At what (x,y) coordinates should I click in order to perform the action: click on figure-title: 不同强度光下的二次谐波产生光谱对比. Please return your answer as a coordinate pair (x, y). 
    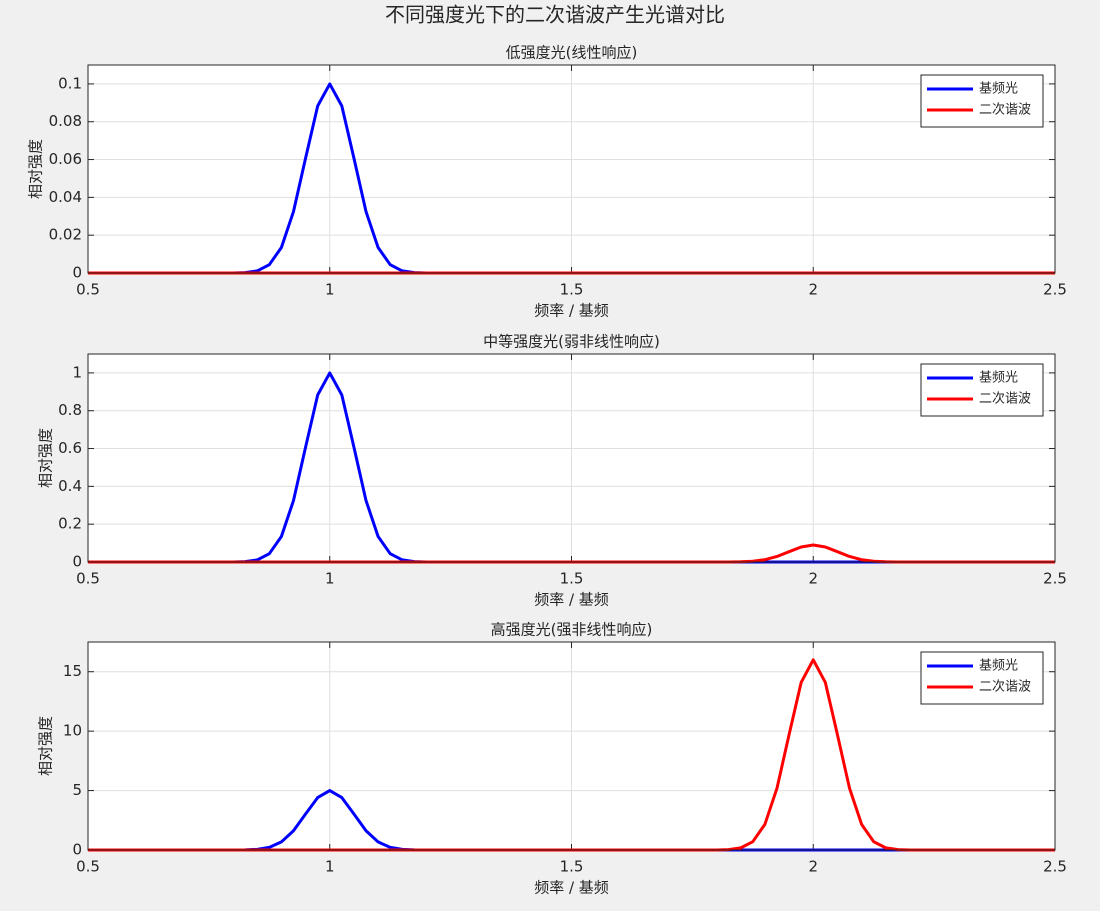
    Looking at the image, I should click on (555, 15).